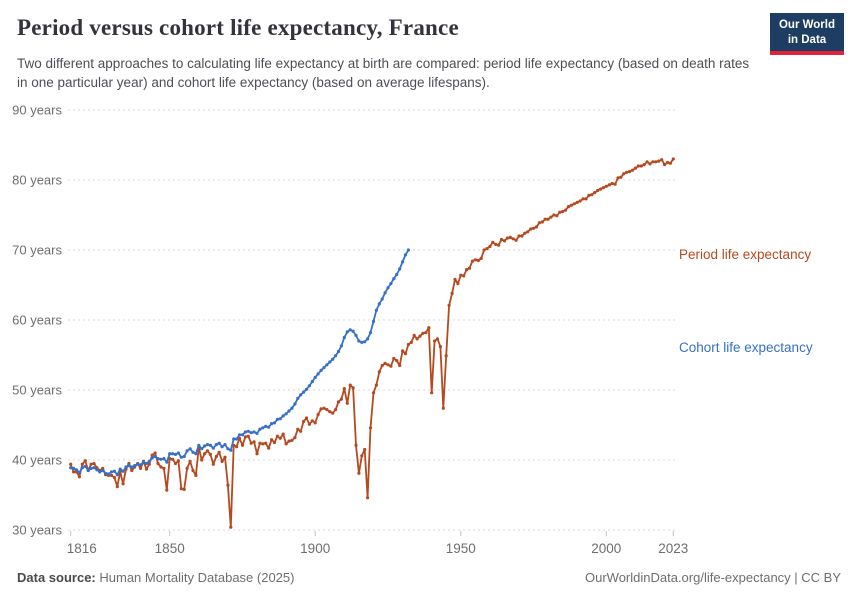 The width and height of the screenshot is (850, 600). I want to click on x-tick-label-2023: 2023, so click(673, 548).